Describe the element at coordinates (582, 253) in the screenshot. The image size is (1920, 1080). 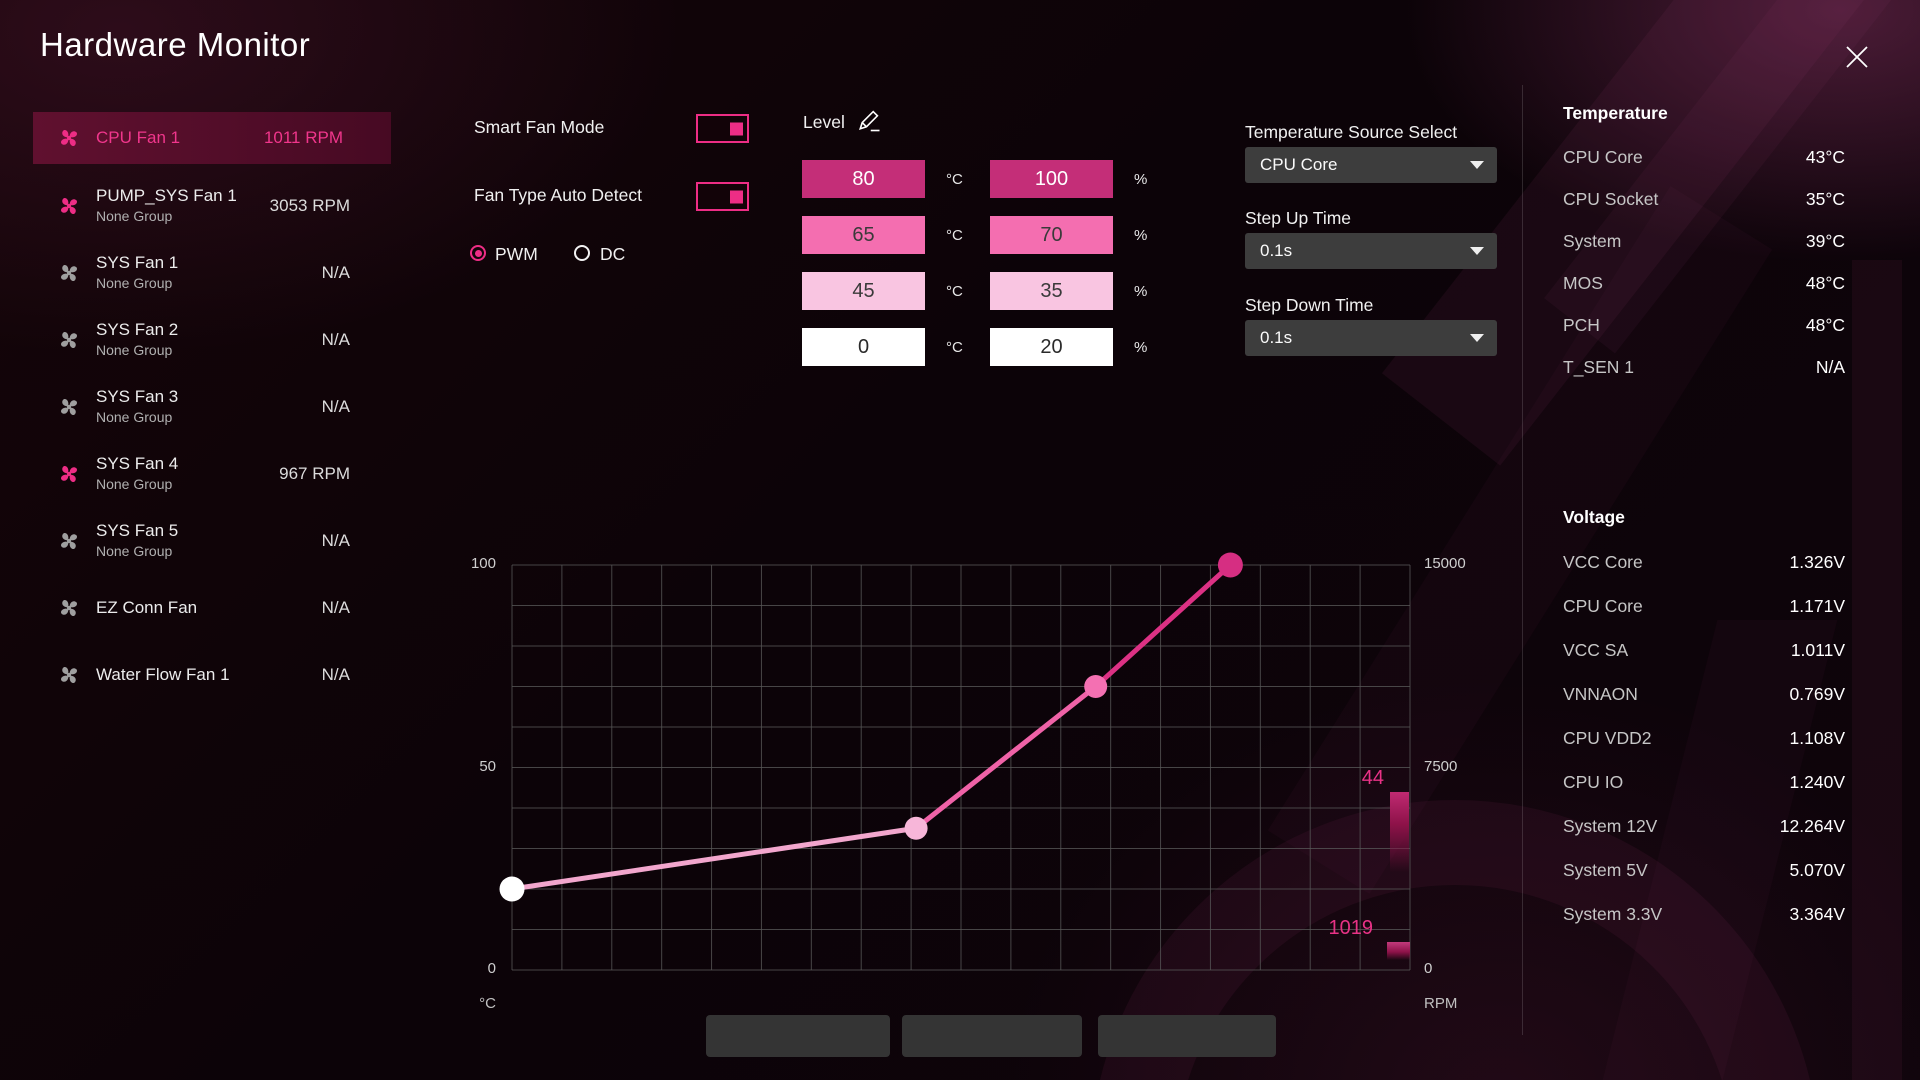
I see `dc-radio` at that location.